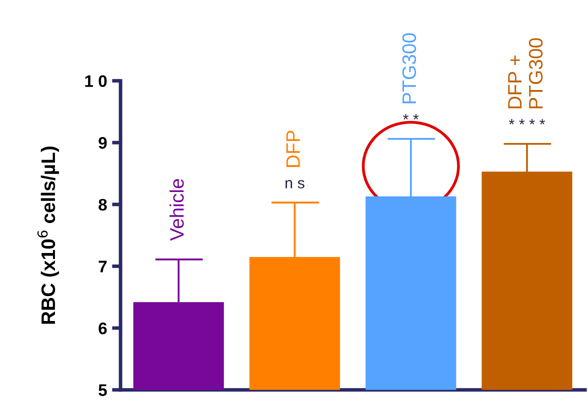  I want to click on y-axis-title: RBC (x10$^{6}$ cells/µL), so click(48, 235).